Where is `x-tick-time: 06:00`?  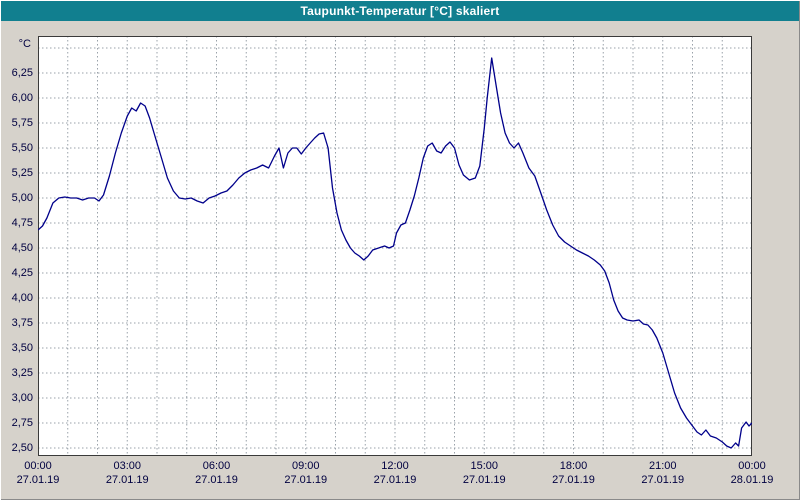 x-tick-time: 06:00 is located at coordinates (216, 466).